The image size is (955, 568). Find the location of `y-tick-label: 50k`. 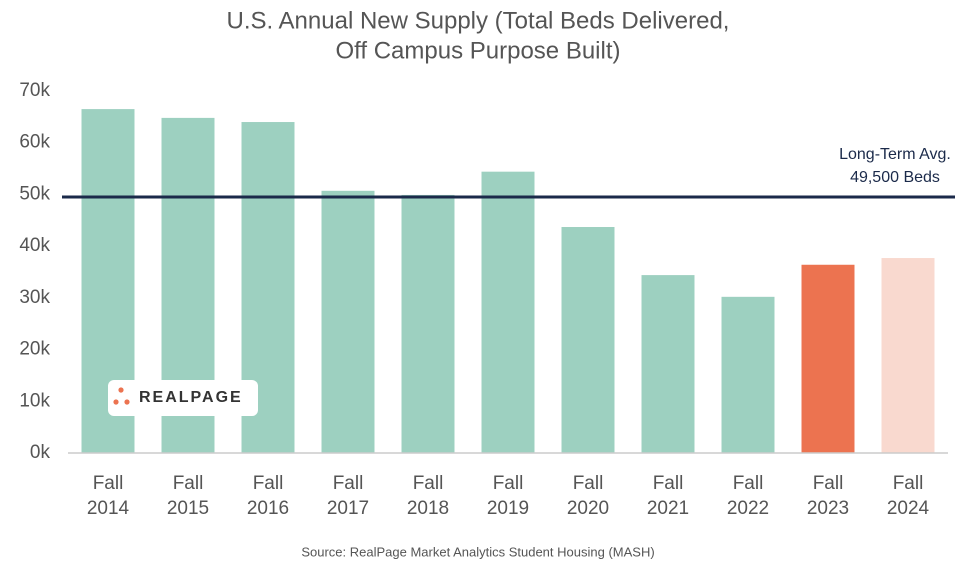

y-tick-label: 50k is located at coordinates (34, 193).